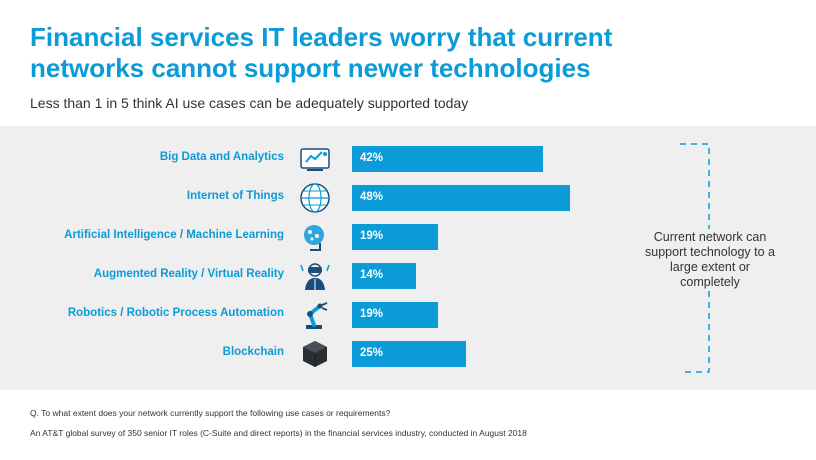 Image resolution: width=816 pixels, height=460 pixels. Describe the element at coordinates (315, 198) in the screenshot. I see `globe-icon` at that location.